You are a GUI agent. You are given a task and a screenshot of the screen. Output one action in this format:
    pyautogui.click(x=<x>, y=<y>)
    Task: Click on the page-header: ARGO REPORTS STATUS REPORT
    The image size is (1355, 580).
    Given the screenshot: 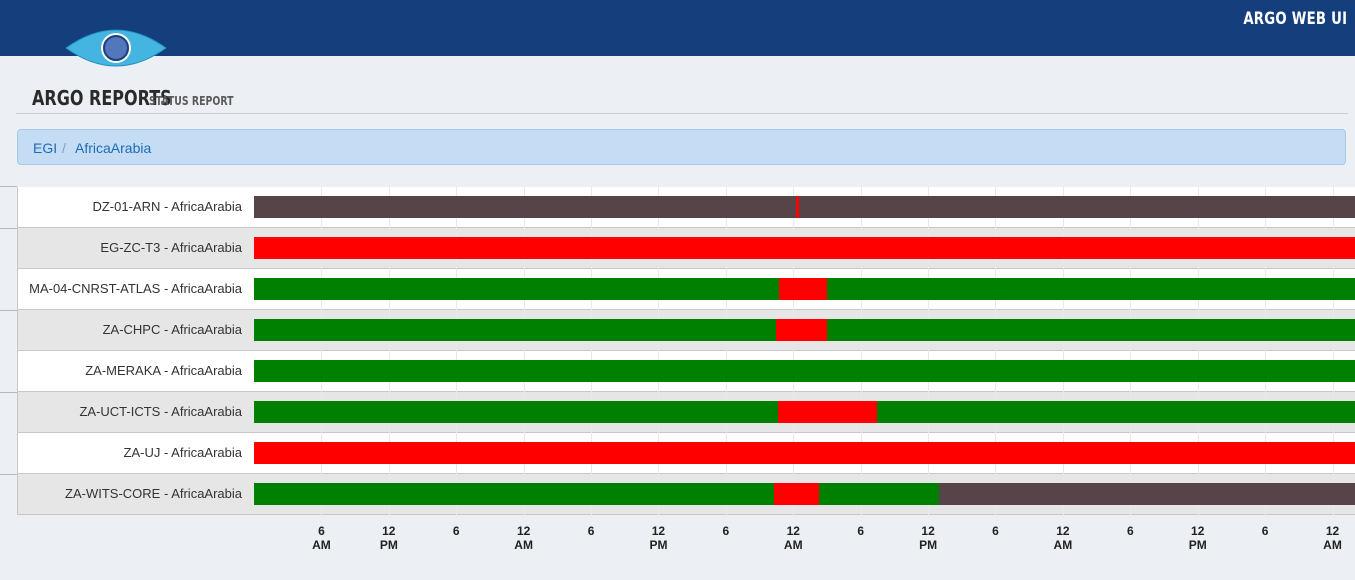 What is the action you would take?
    pyautogui.click(x=690, y=99)
    